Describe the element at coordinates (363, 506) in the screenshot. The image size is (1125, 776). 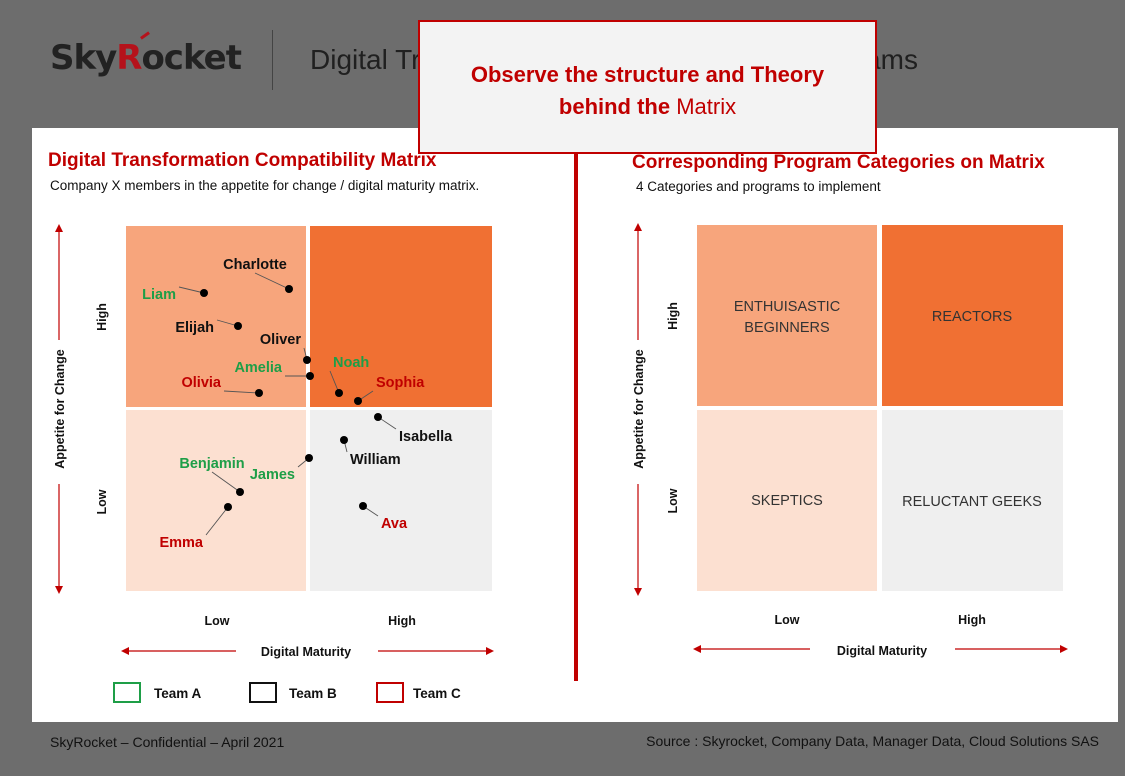
I see `point-ava` at that location.